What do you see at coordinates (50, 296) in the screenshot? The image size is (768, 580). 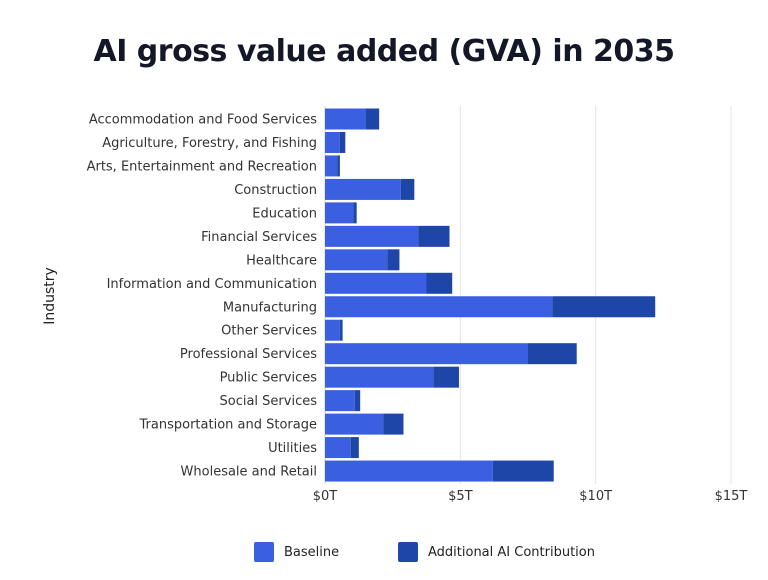 I see `y-axis-title: Industry` at bounding box center [50, 296].